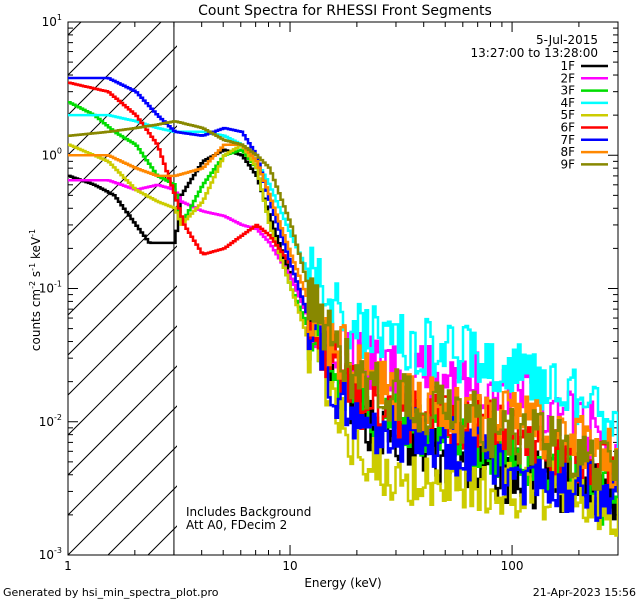 The image size is (640, 600). Describe the element at coordinates (567, 103) in the screenshot. I see `legend-label-4f: 4F` at that location.